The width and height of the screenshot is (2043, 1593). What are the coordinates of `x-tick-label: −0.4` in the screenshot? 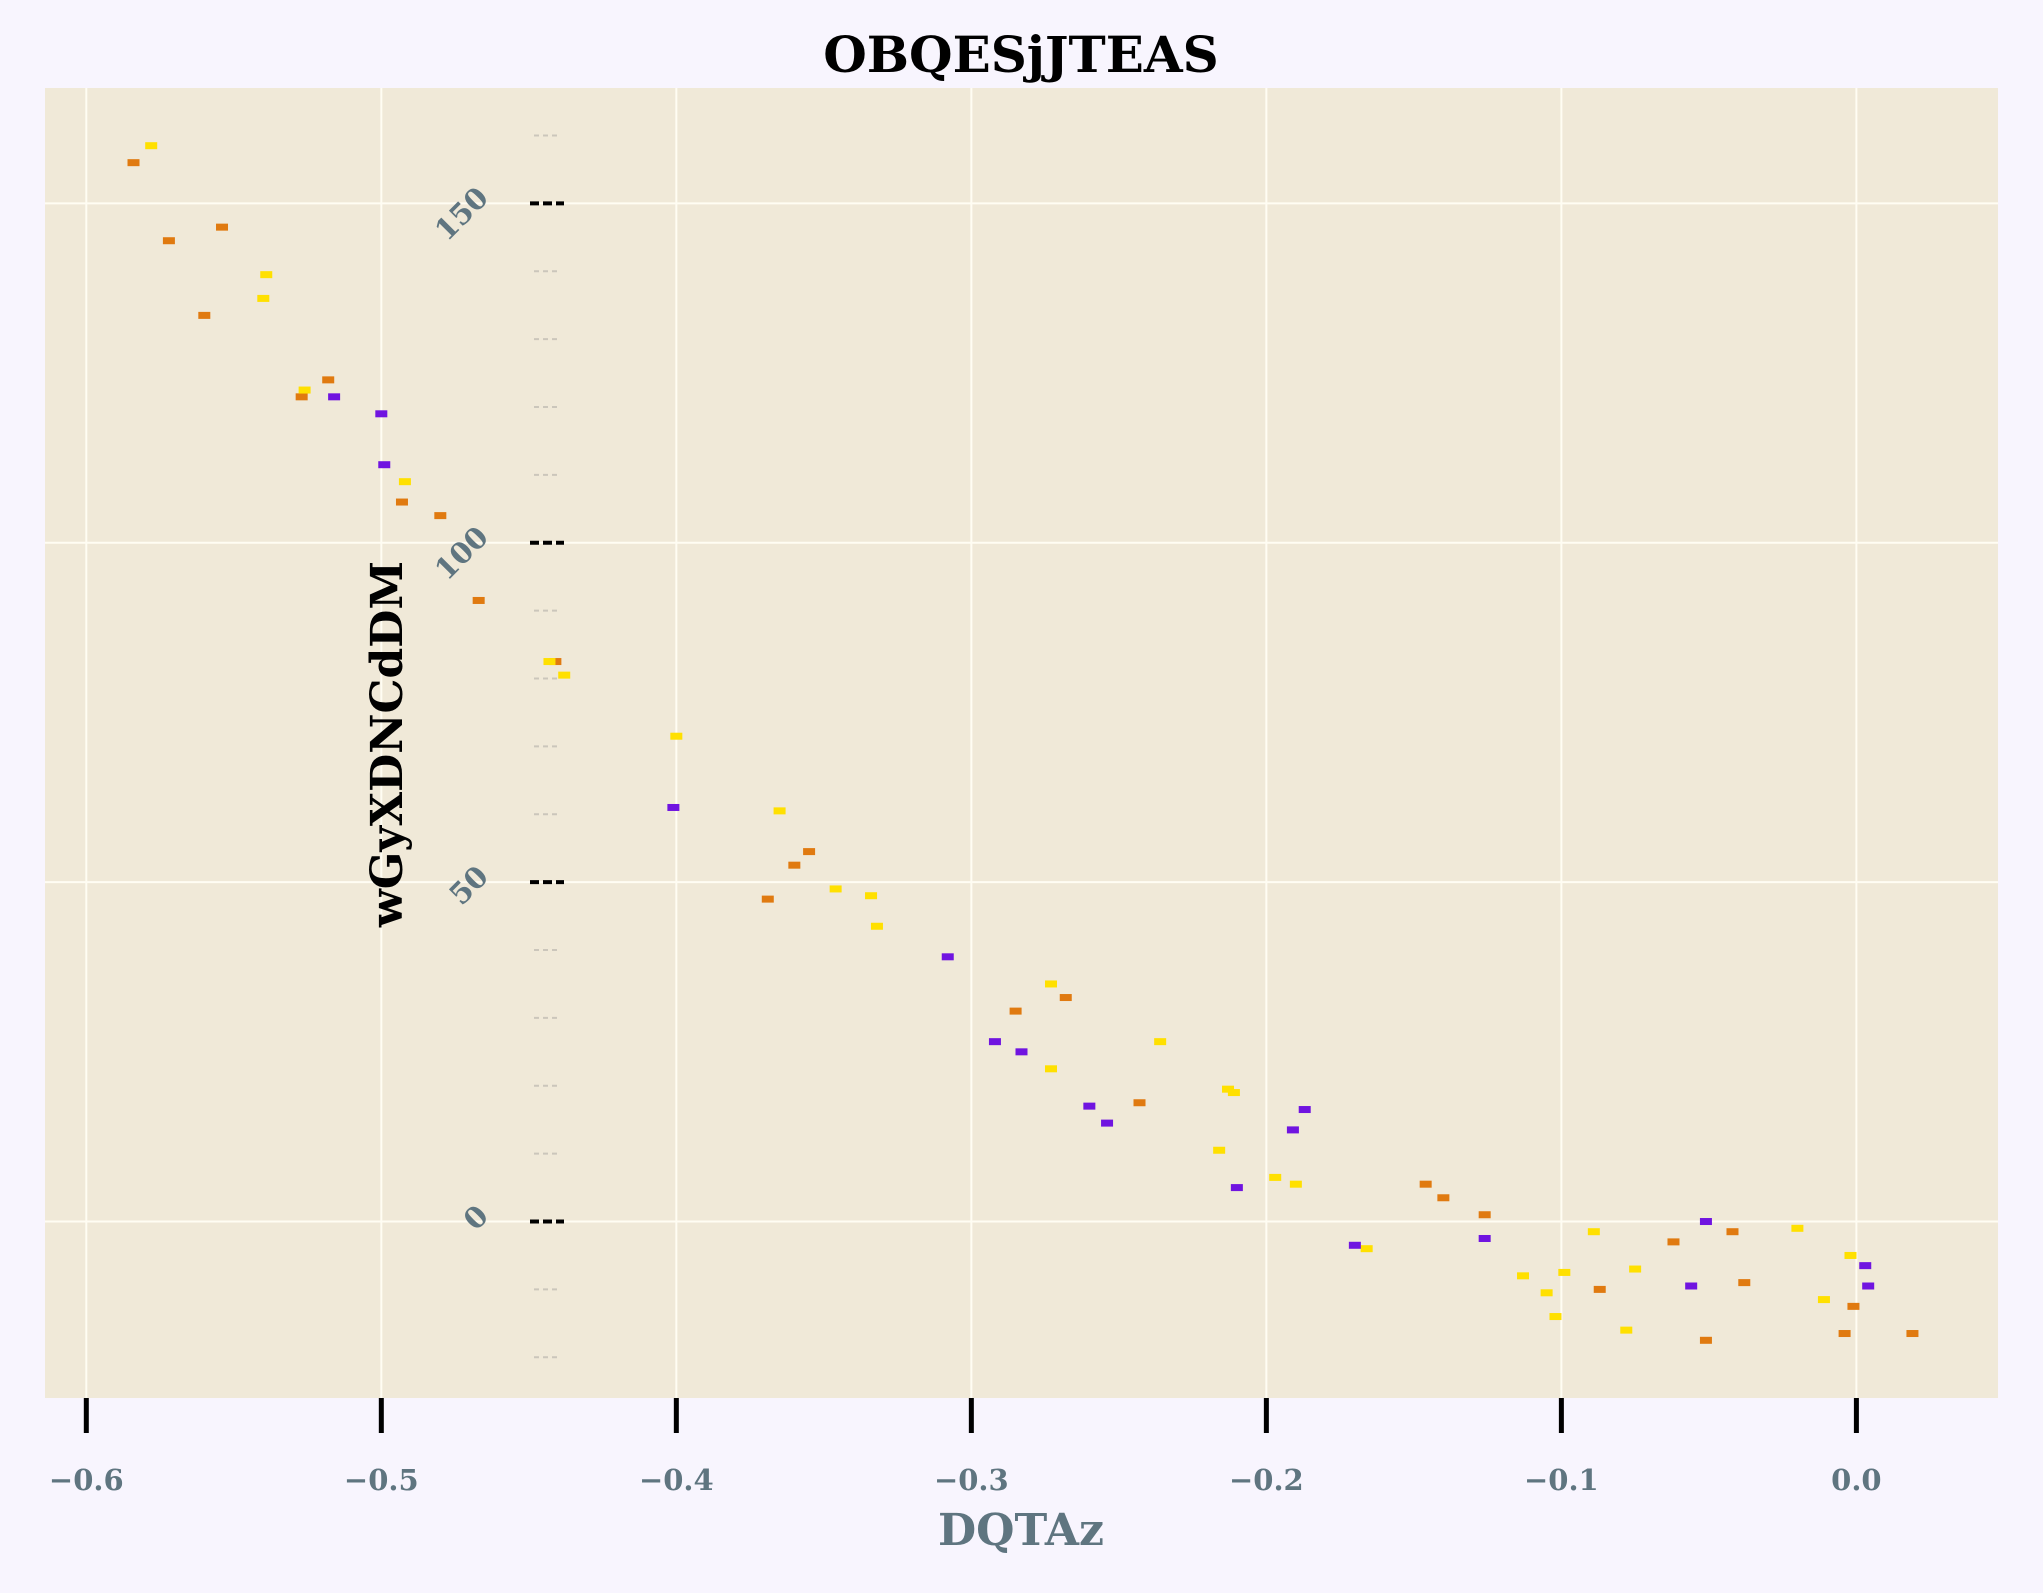 It's located at (676, 1480).